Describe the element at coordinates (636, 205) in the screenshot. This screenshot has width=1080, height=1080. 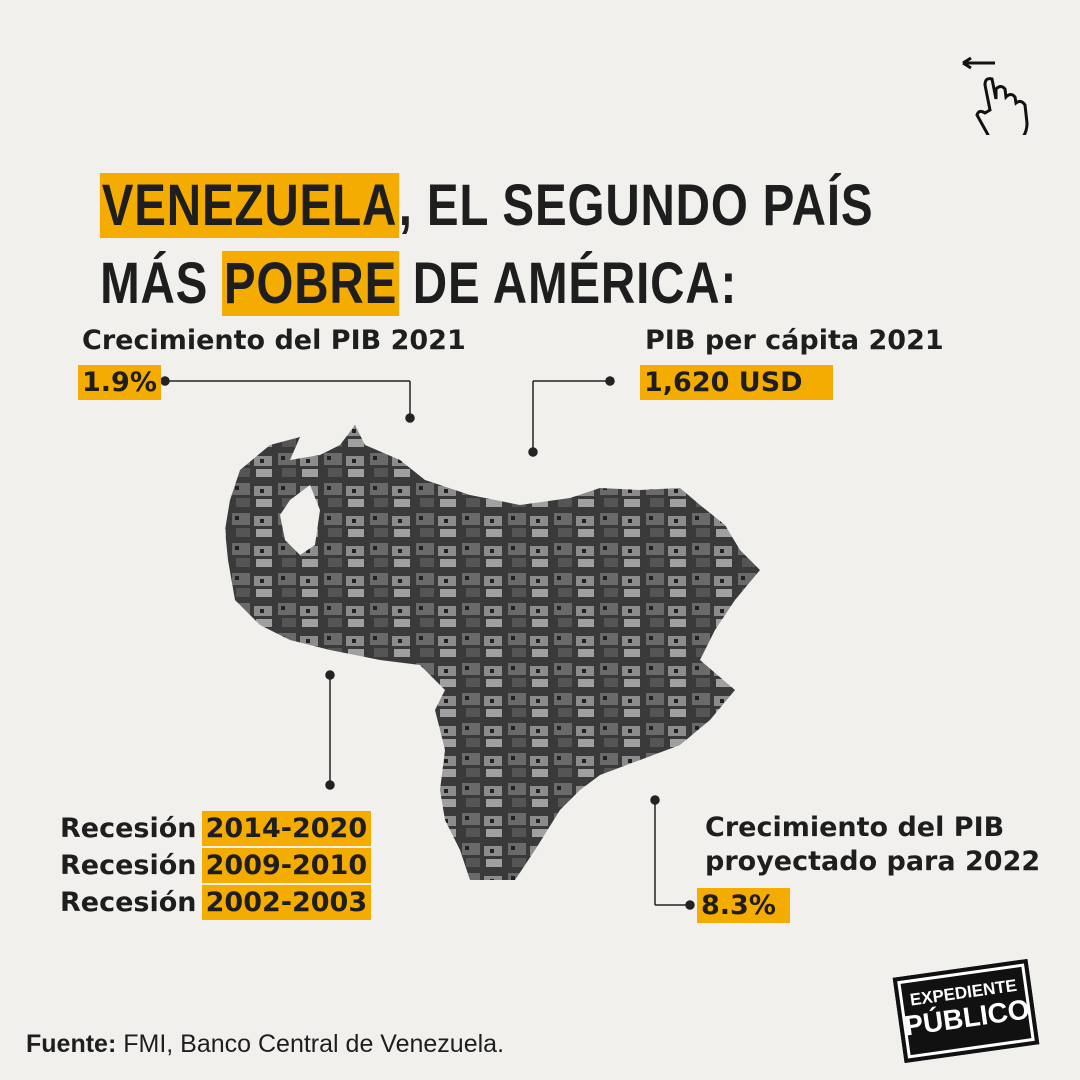
I see `title-segment: , EL SEGUNDO PAÍS` at that location.